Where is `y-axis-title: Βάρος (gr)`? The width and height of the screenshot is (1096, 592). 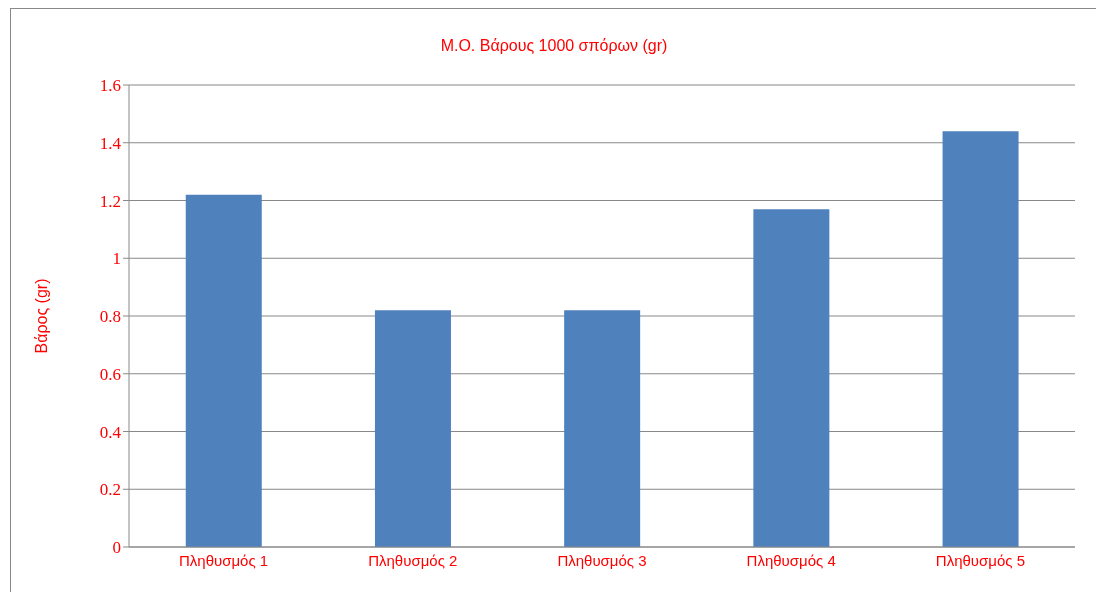
y-axis-title: Βάρος (gr) is located at coordinates (41, 316).